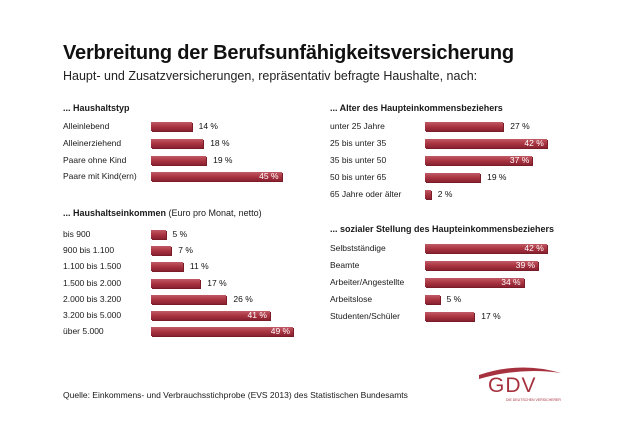 Image resolution: width=621 pixels, height=441 pixels. I want to click on gdv-logo-swoosh, so click(520, 373).